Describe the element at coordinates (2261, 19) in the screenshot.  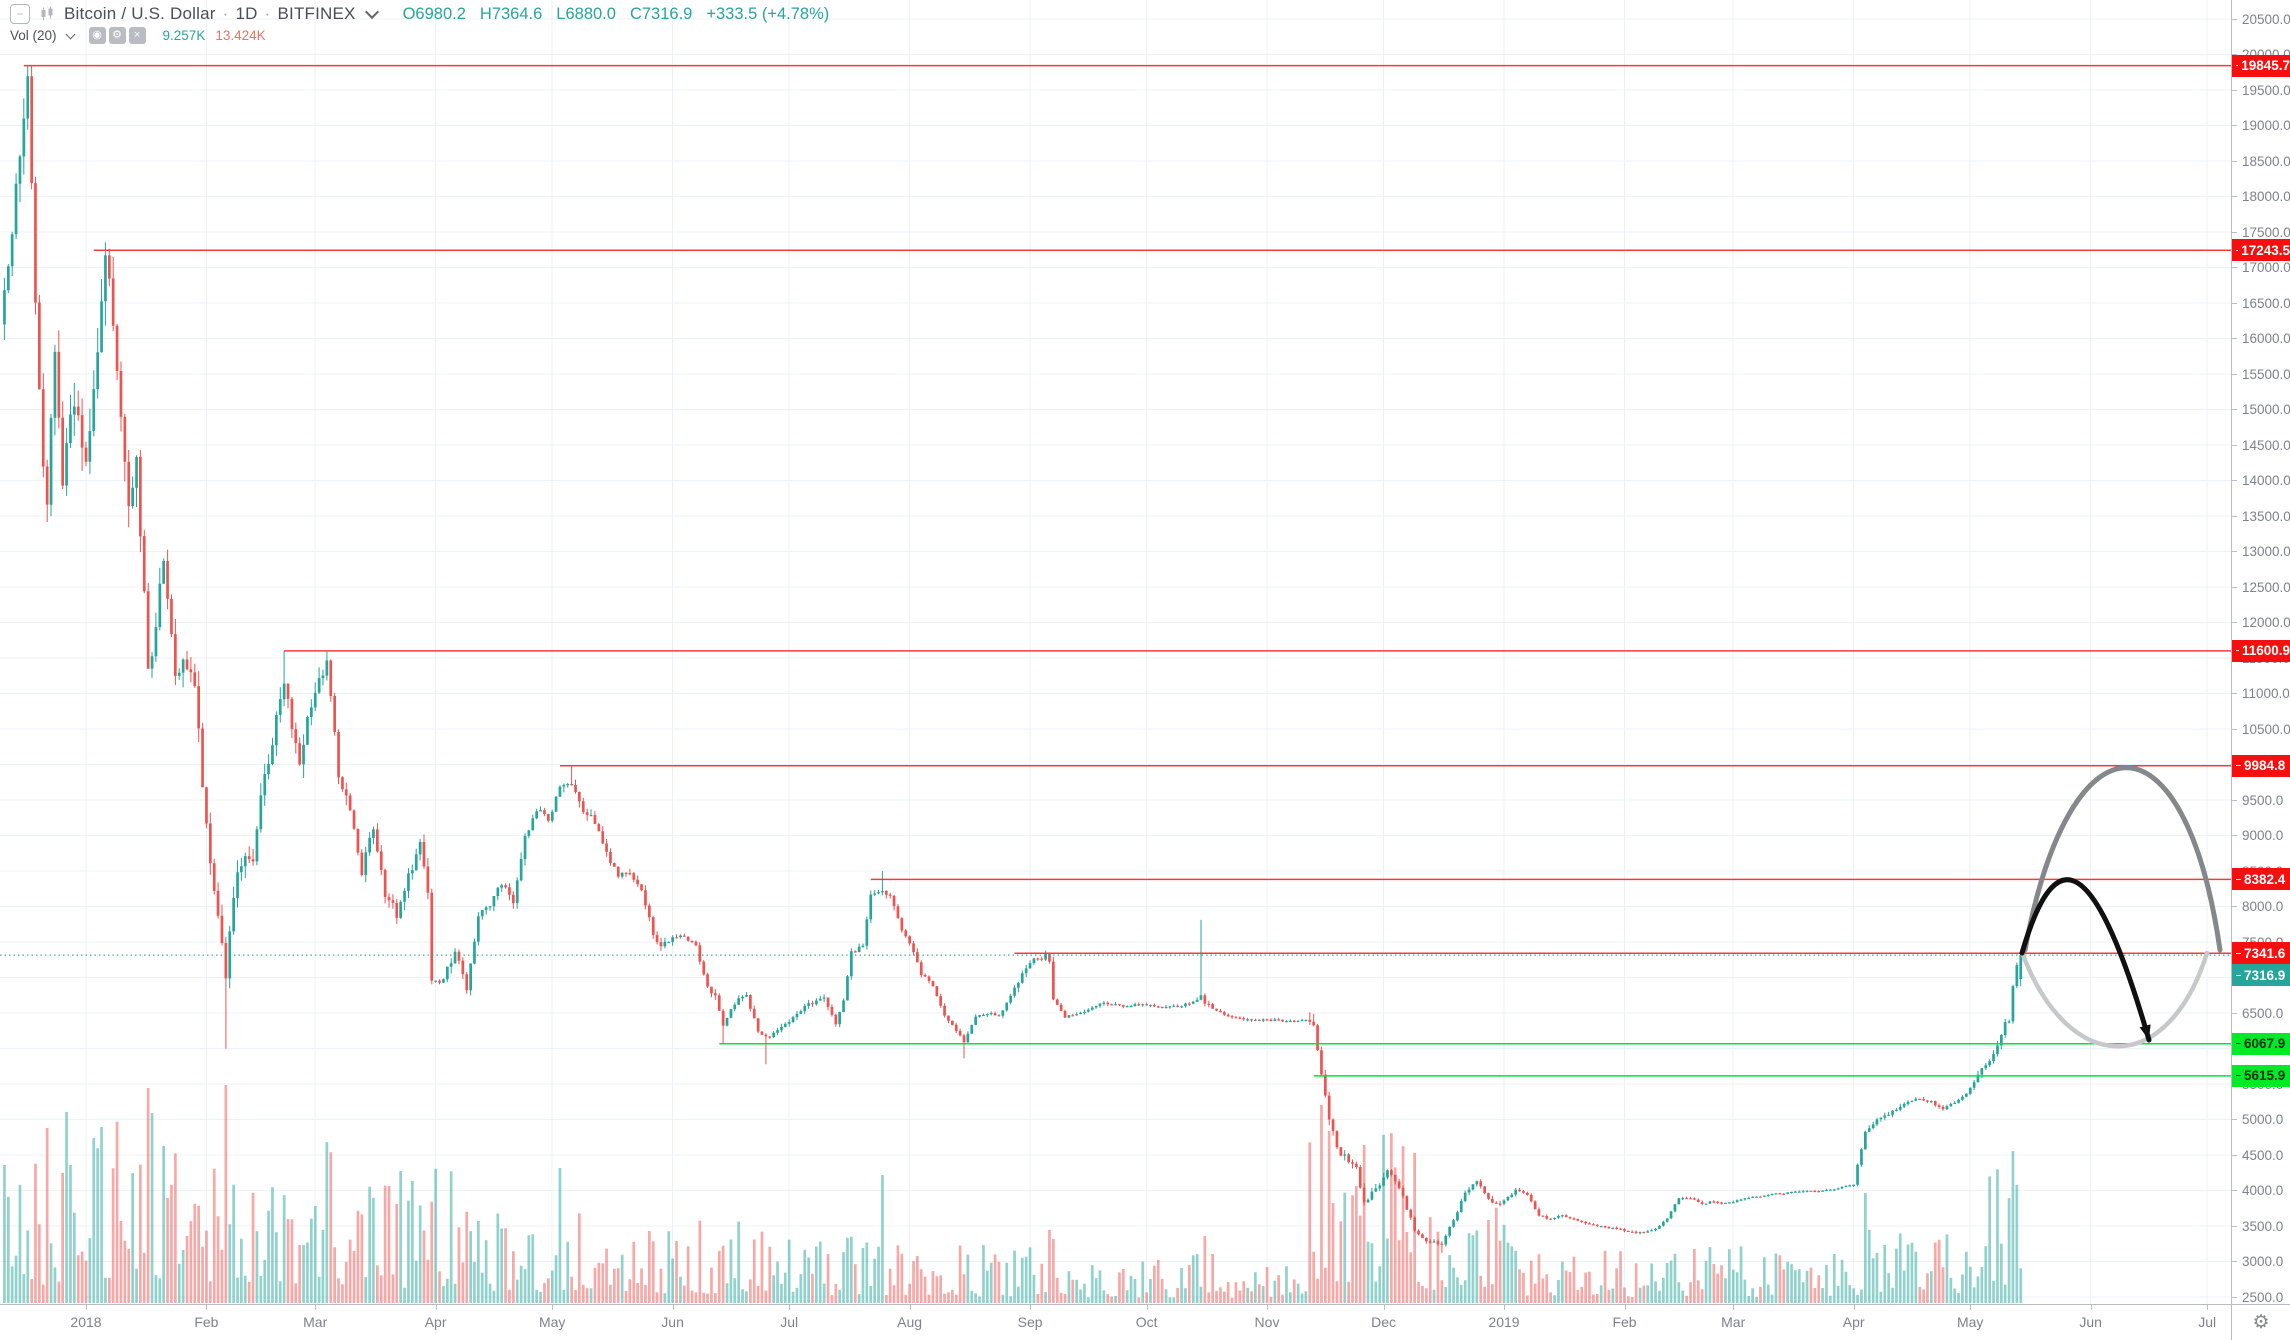
I see `price-tick: 20500.0` at that location.